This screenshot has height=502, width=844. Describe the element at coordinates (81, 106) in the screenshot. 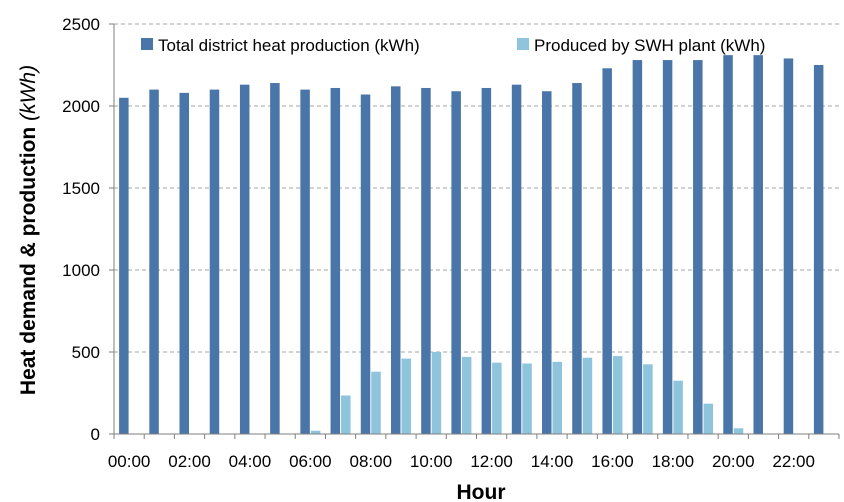

I see `y-tick-label-2000: 2000` at that location.